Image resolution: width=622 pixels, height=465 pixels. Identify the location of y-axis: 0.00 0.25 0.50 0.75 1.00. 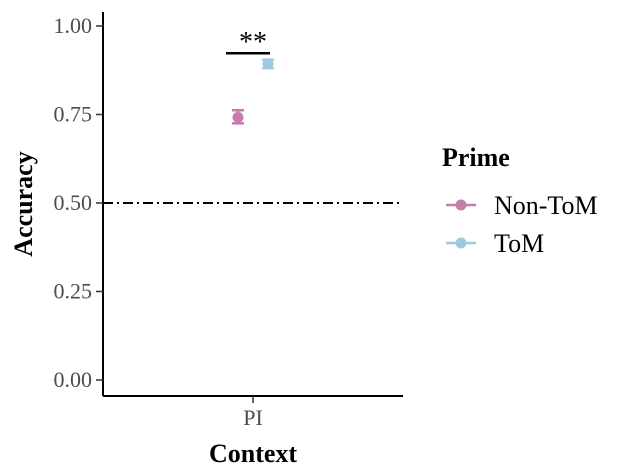
(79, 204).